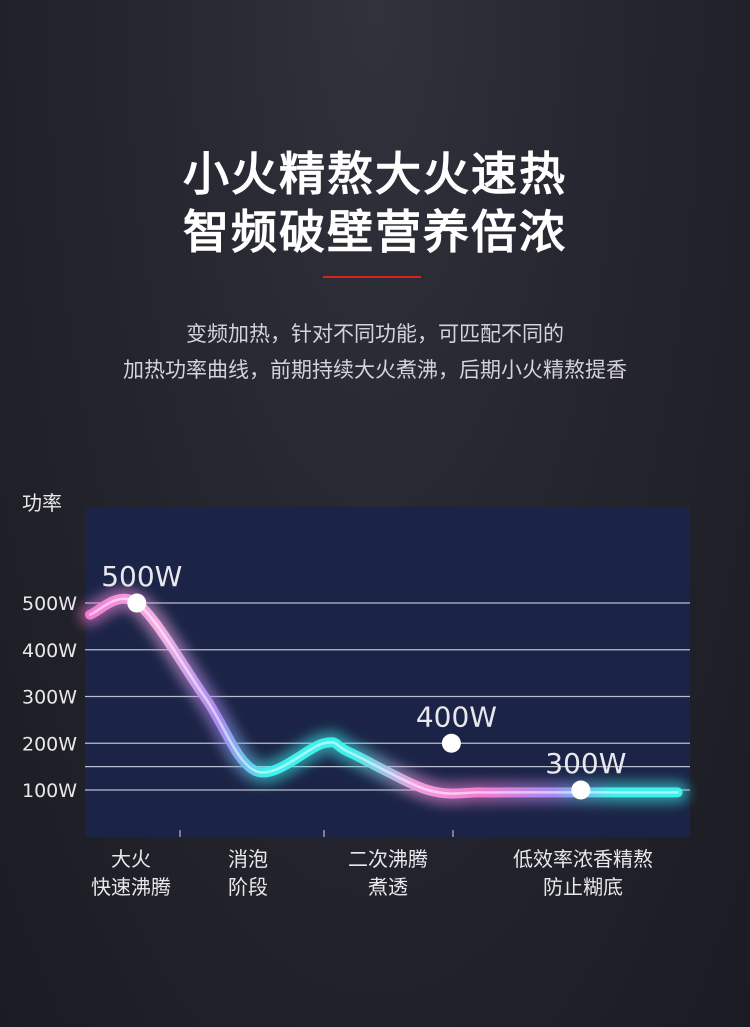 This screenshot has width=750, height=1027. What do you see at coordinates (49, 651) in the screenshot?
I see `y-tick-label: 400W` at bounding box center [49, 651].